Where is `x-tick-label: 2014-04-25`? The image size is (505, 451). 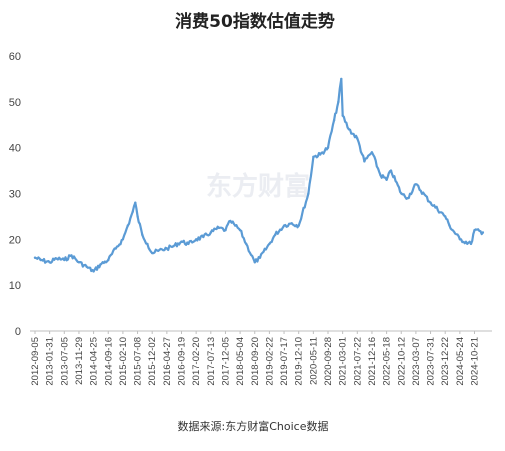
x-tick-label: 2014-04-25 is located at coordinates (94, 361).